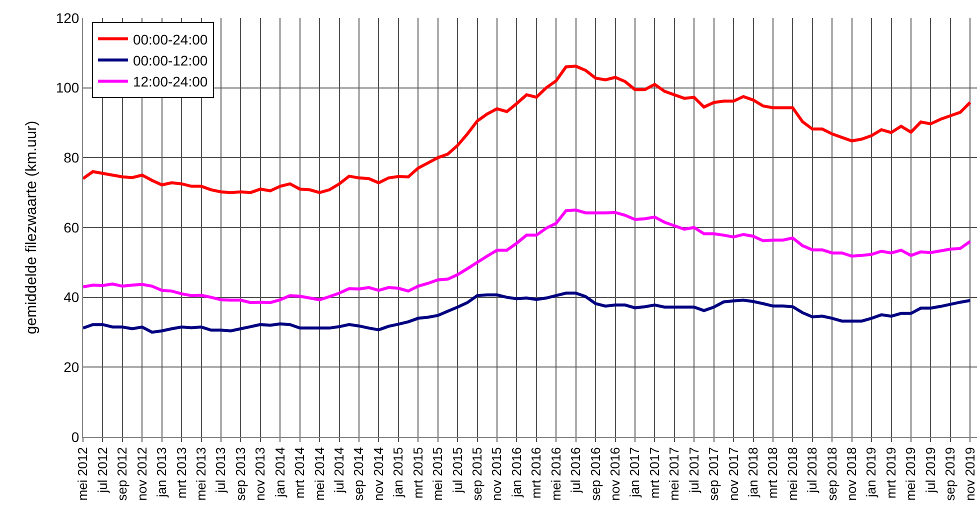 The image size is (979, 511). Describe the element at coordinates (170, 60) in the screenshot. I see `legend-label: 00:00-12:00` at that location.